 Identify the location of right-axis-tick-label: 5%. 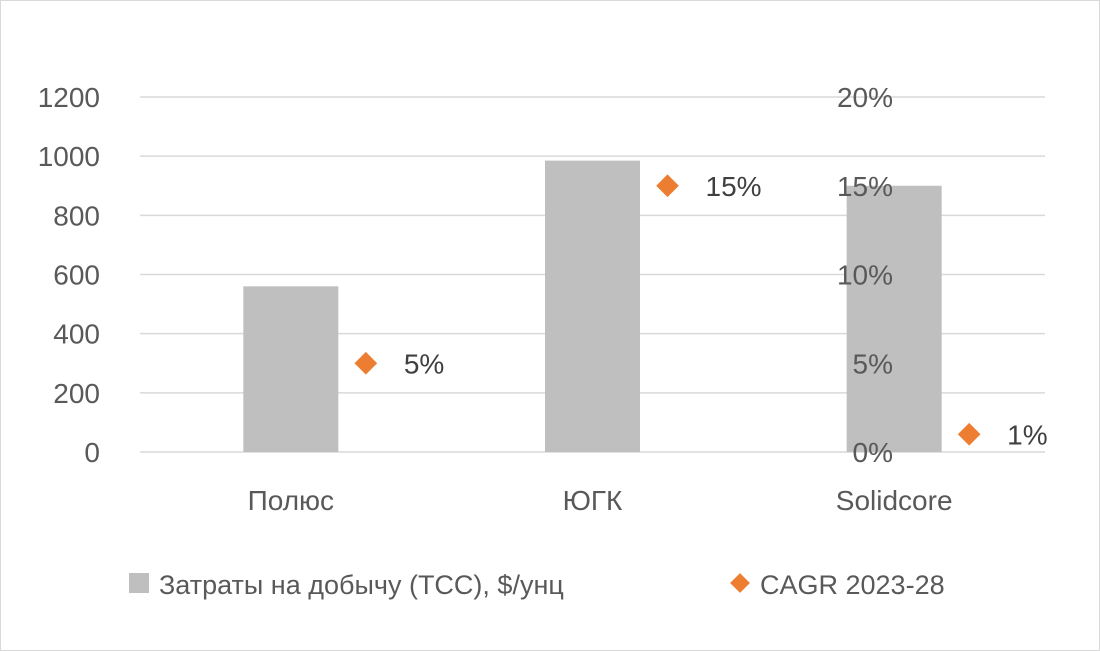
(873, 363).